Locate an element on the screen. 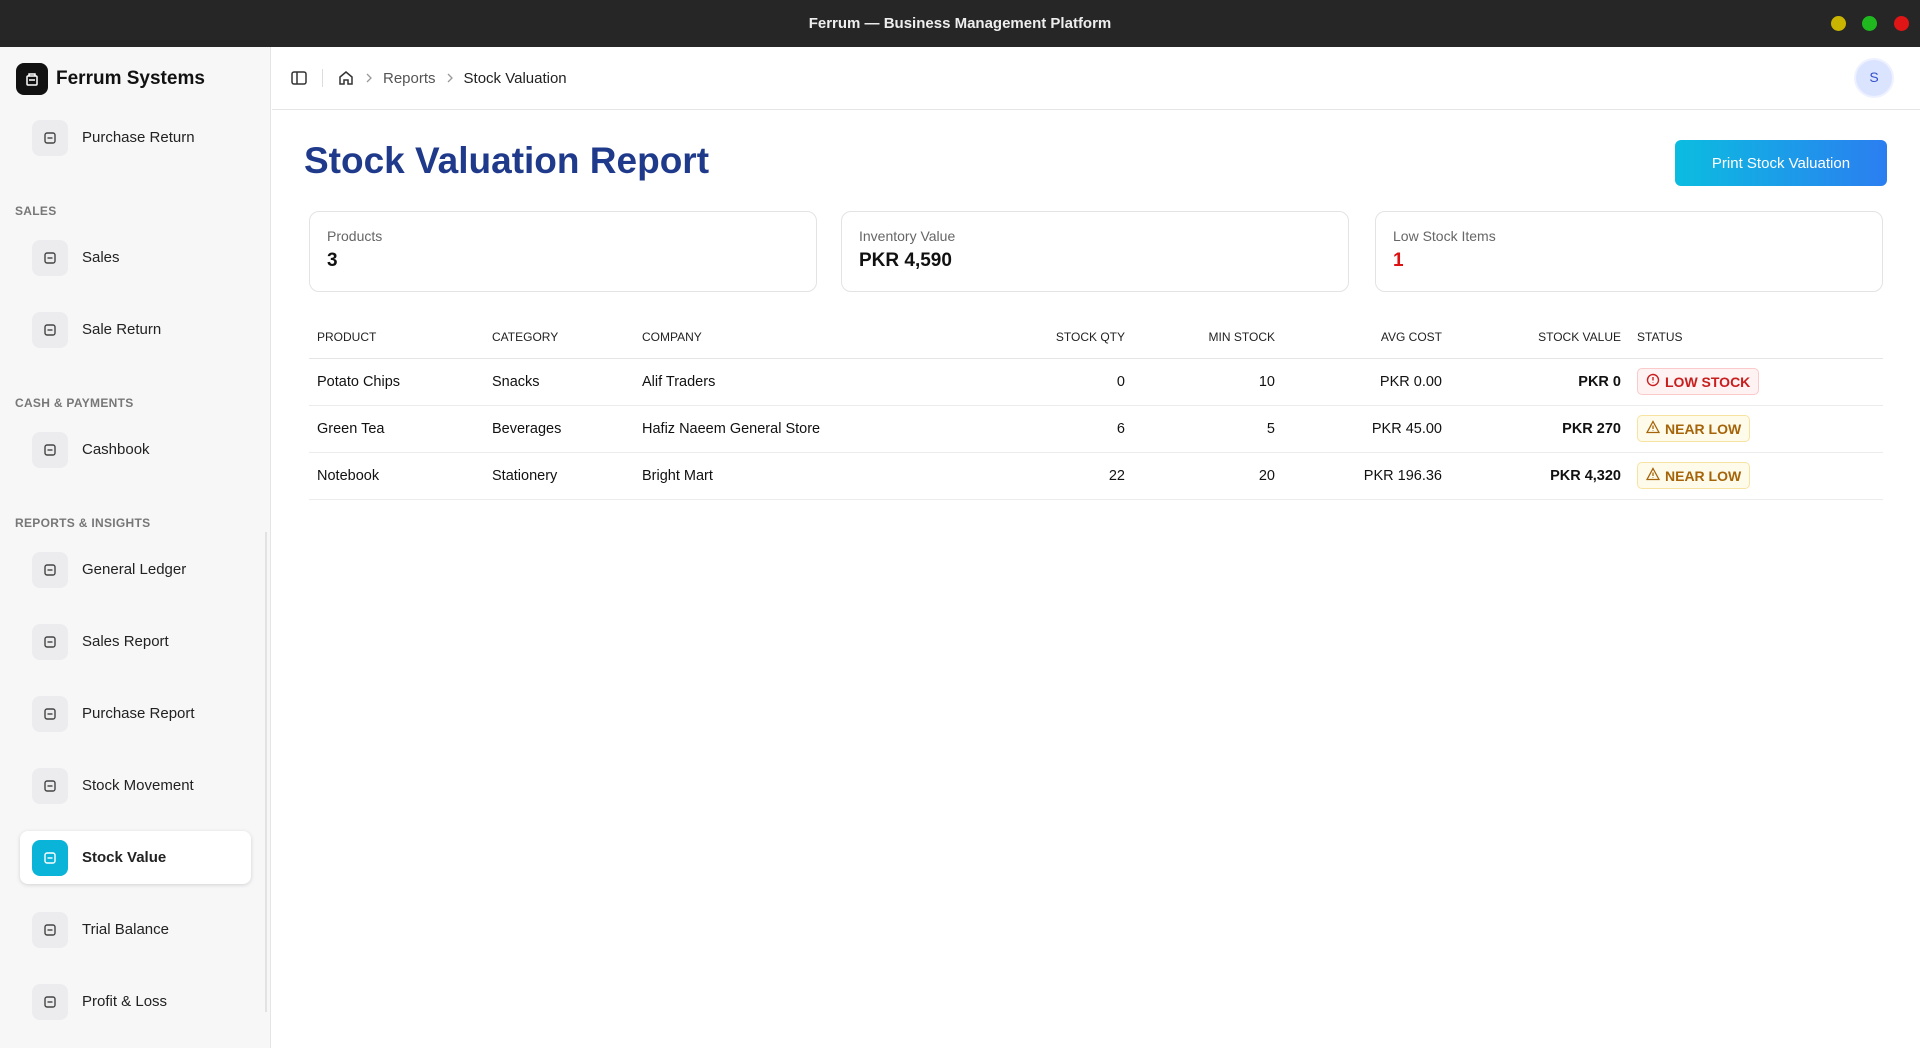  table-cell: 5 is located at coordinates (1208, 429).